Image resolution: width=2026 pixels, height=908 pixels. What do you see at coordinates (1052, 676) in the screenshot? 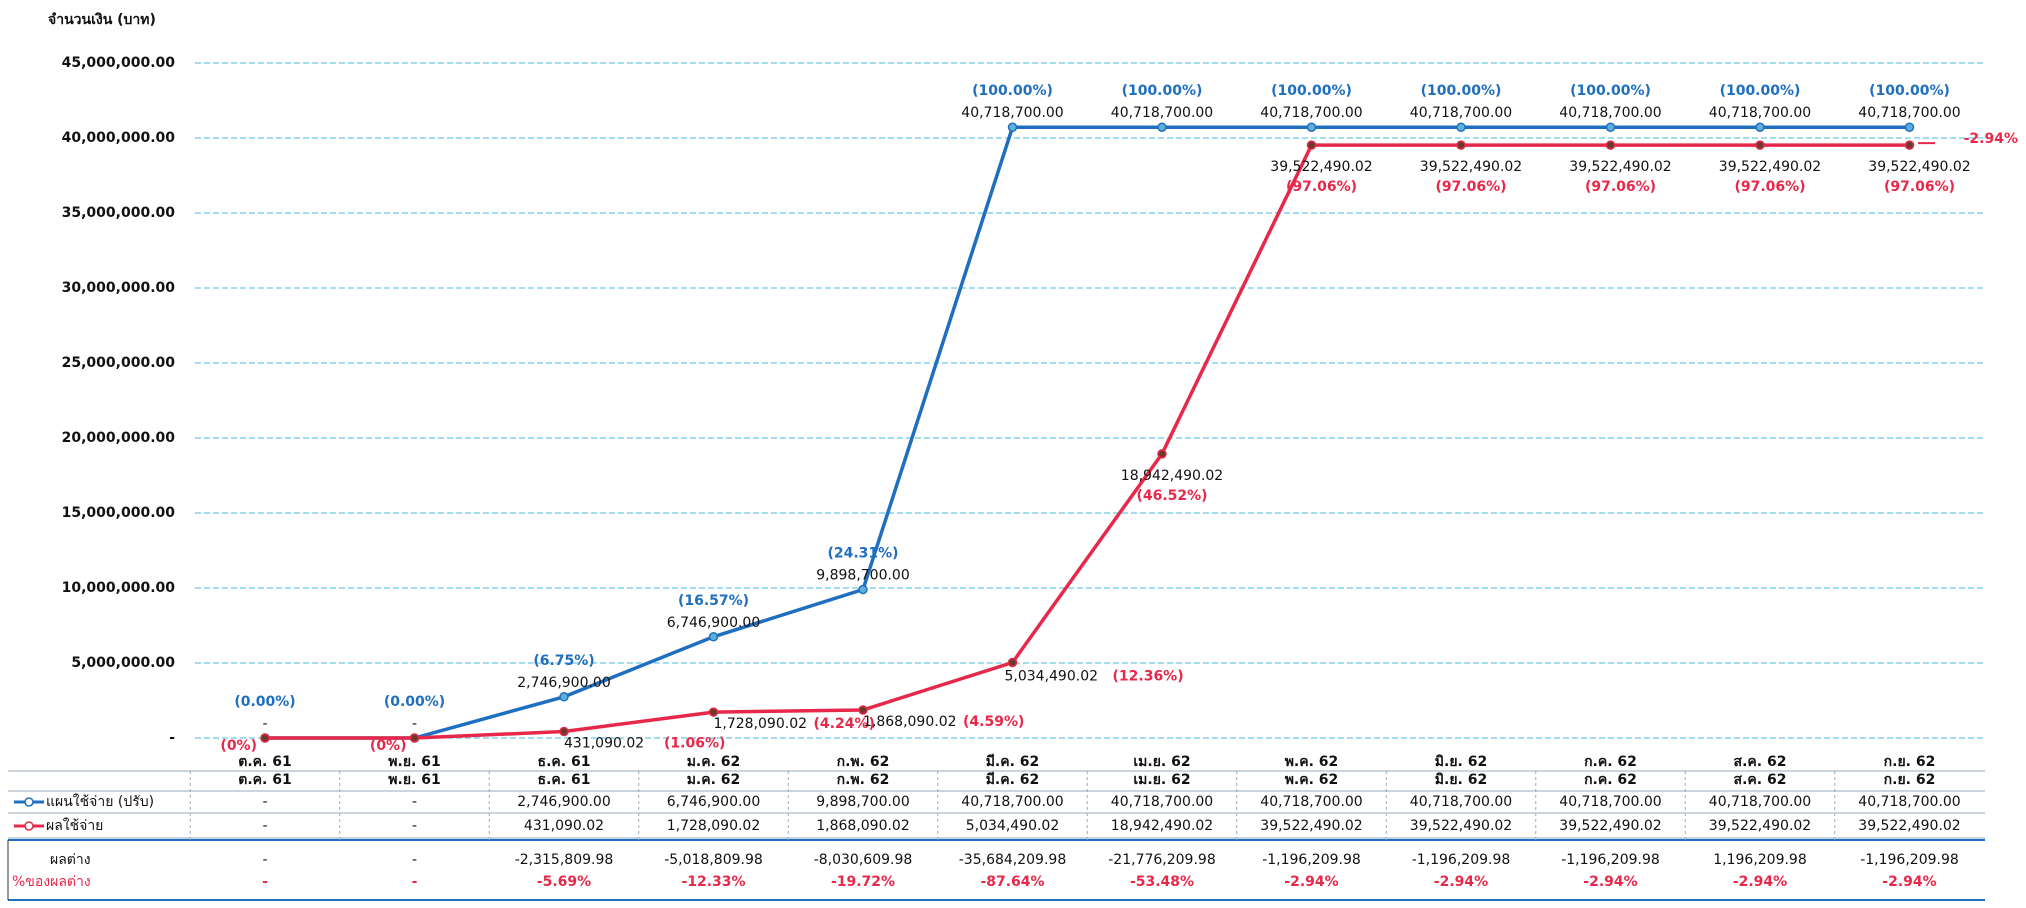
I see `value-label: 5,034,490.02` at bounding box center [1052, 676].